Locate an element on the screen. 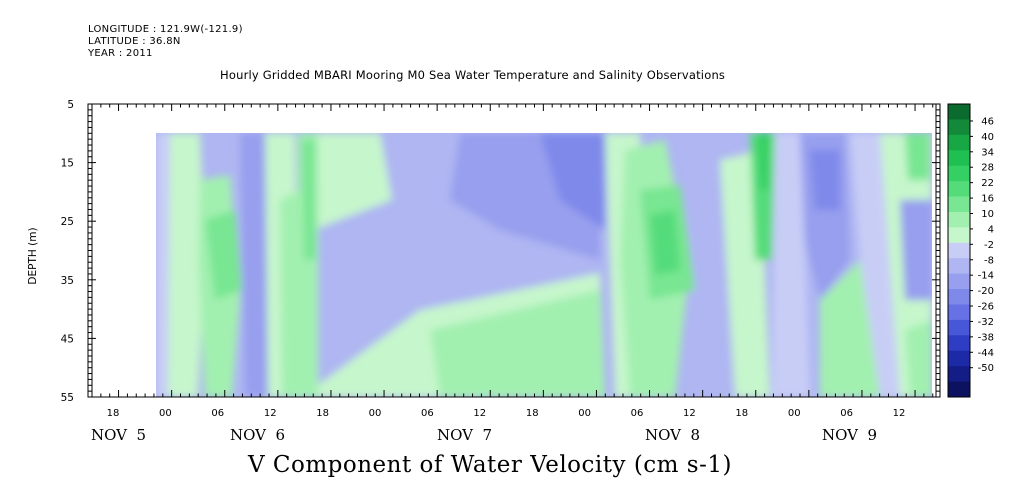 The width and height of the screenshot is (1009, 504). x-axis-title: V Component of Water Velocity (cm s-1) is located at coordinates (490, 465).